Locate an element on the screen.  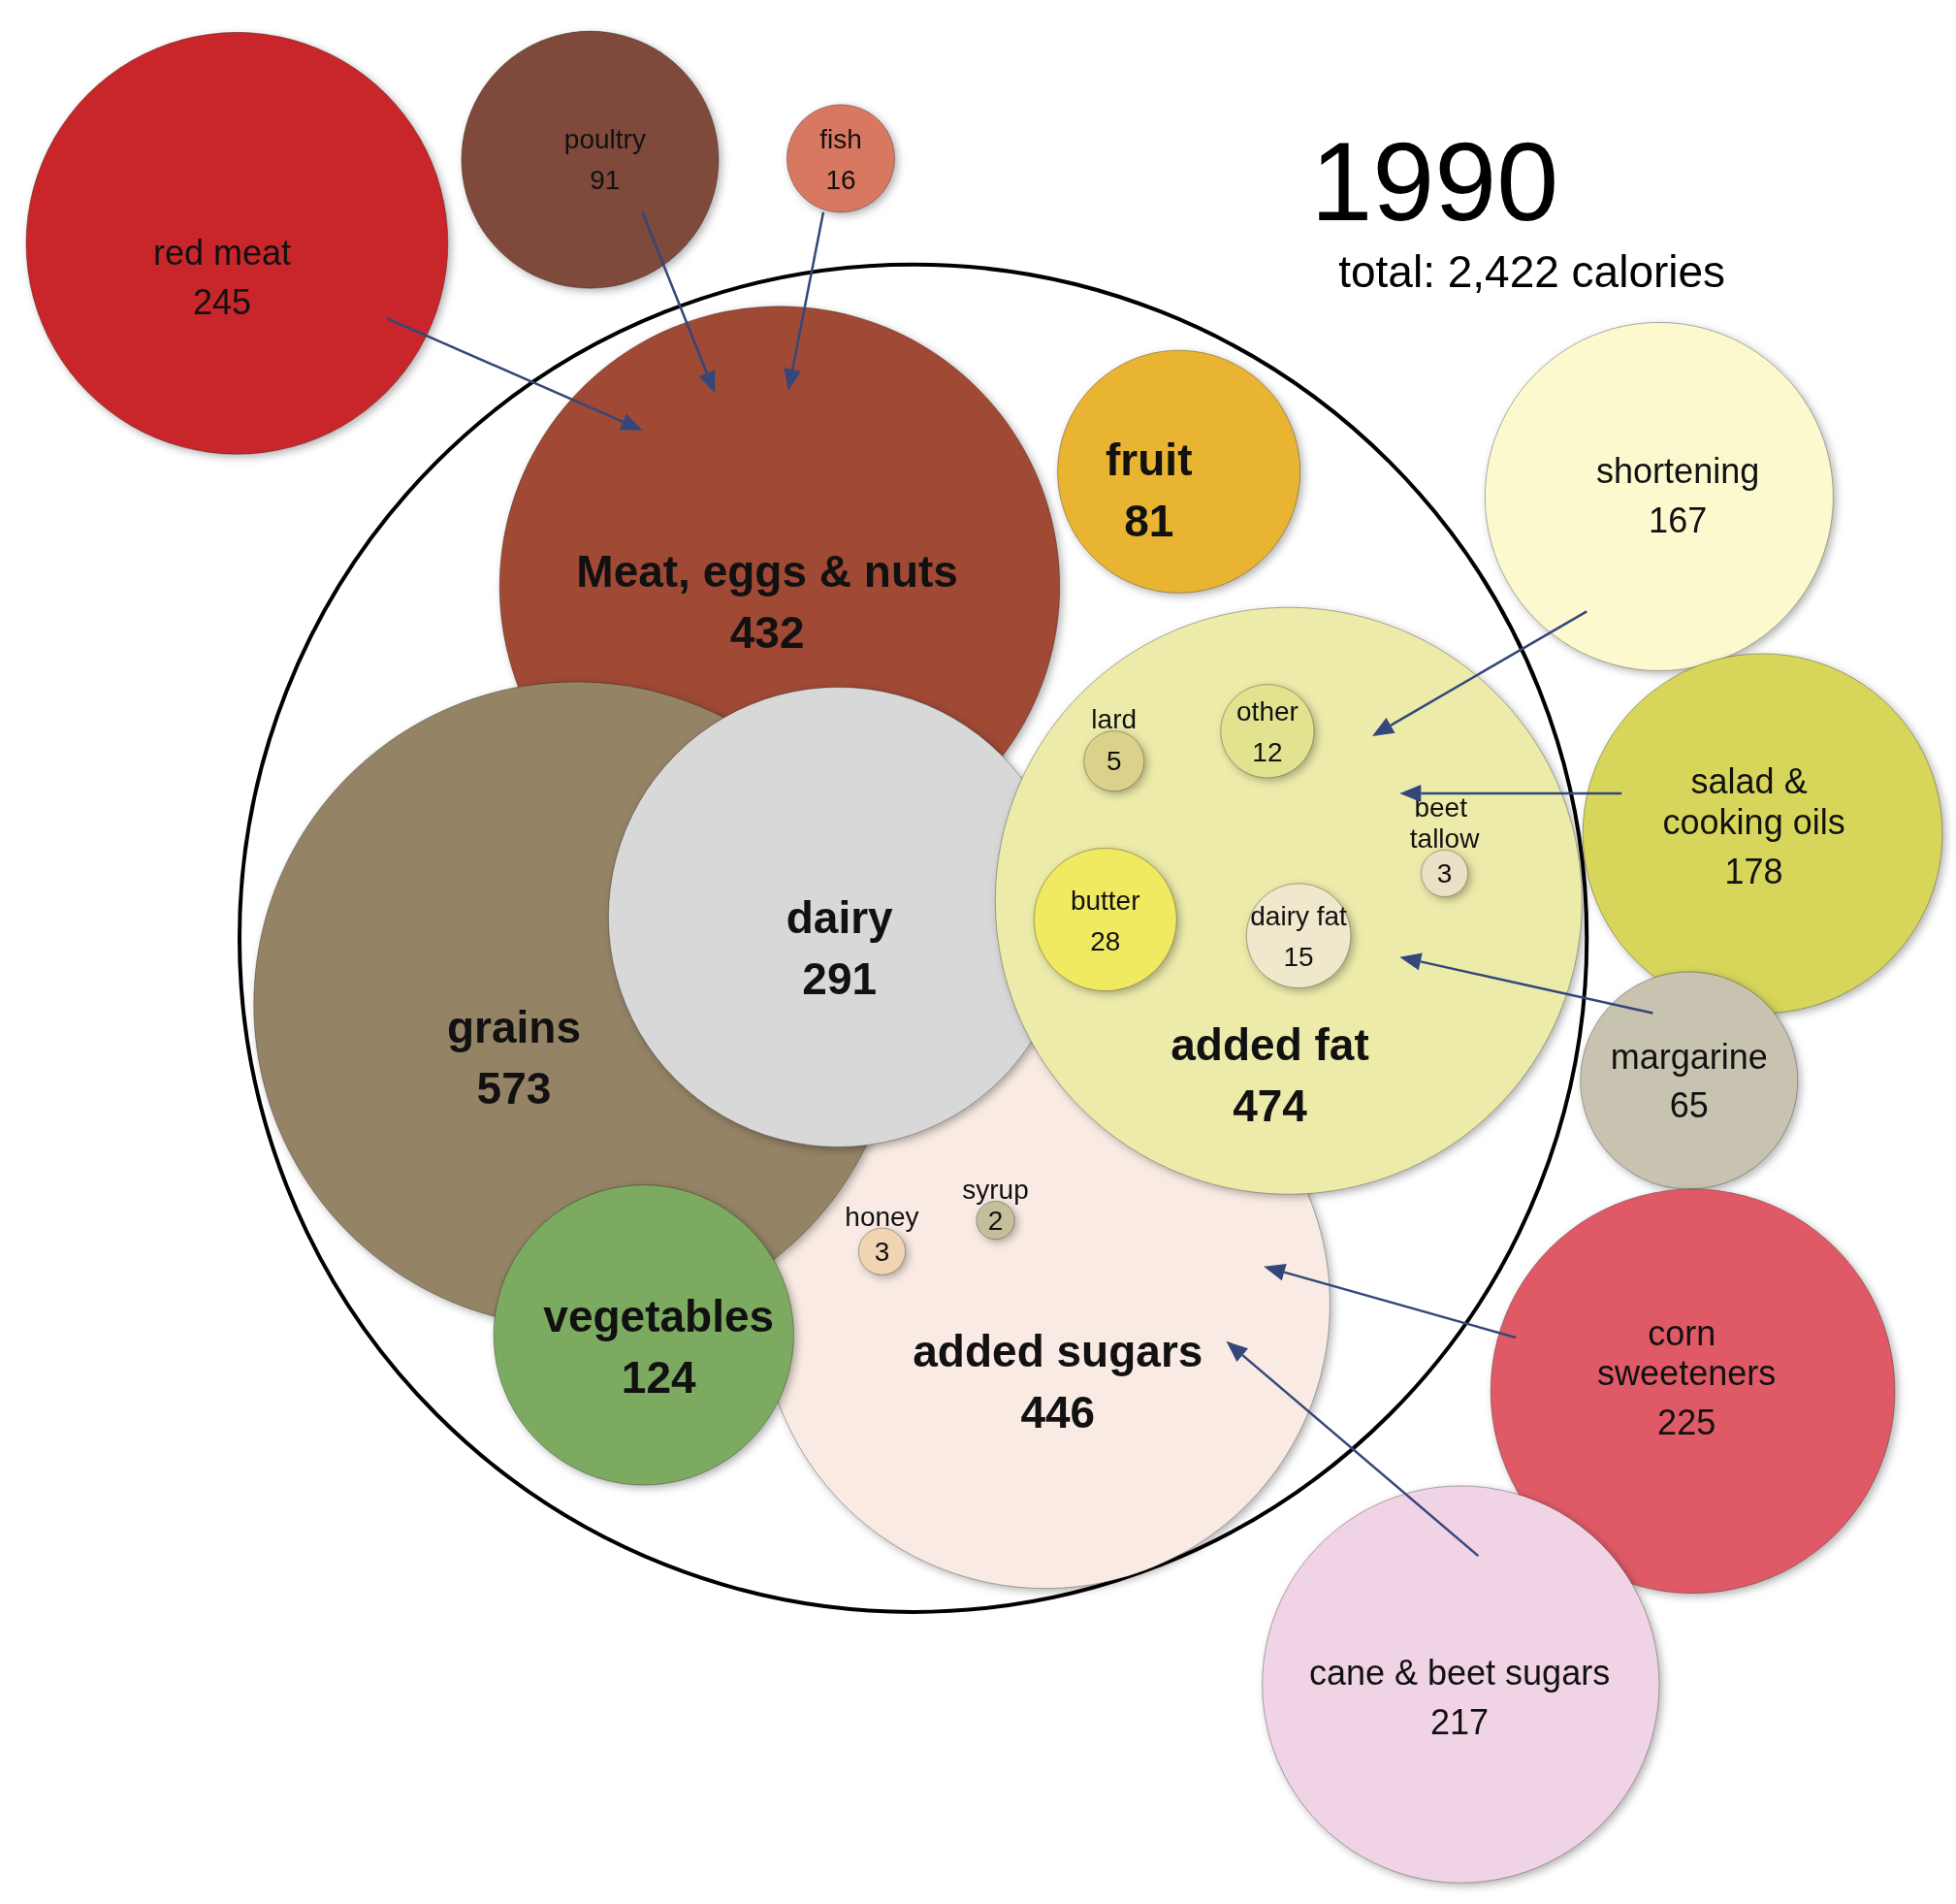
data-label: 225 is located at coordinates (1686, 1423).